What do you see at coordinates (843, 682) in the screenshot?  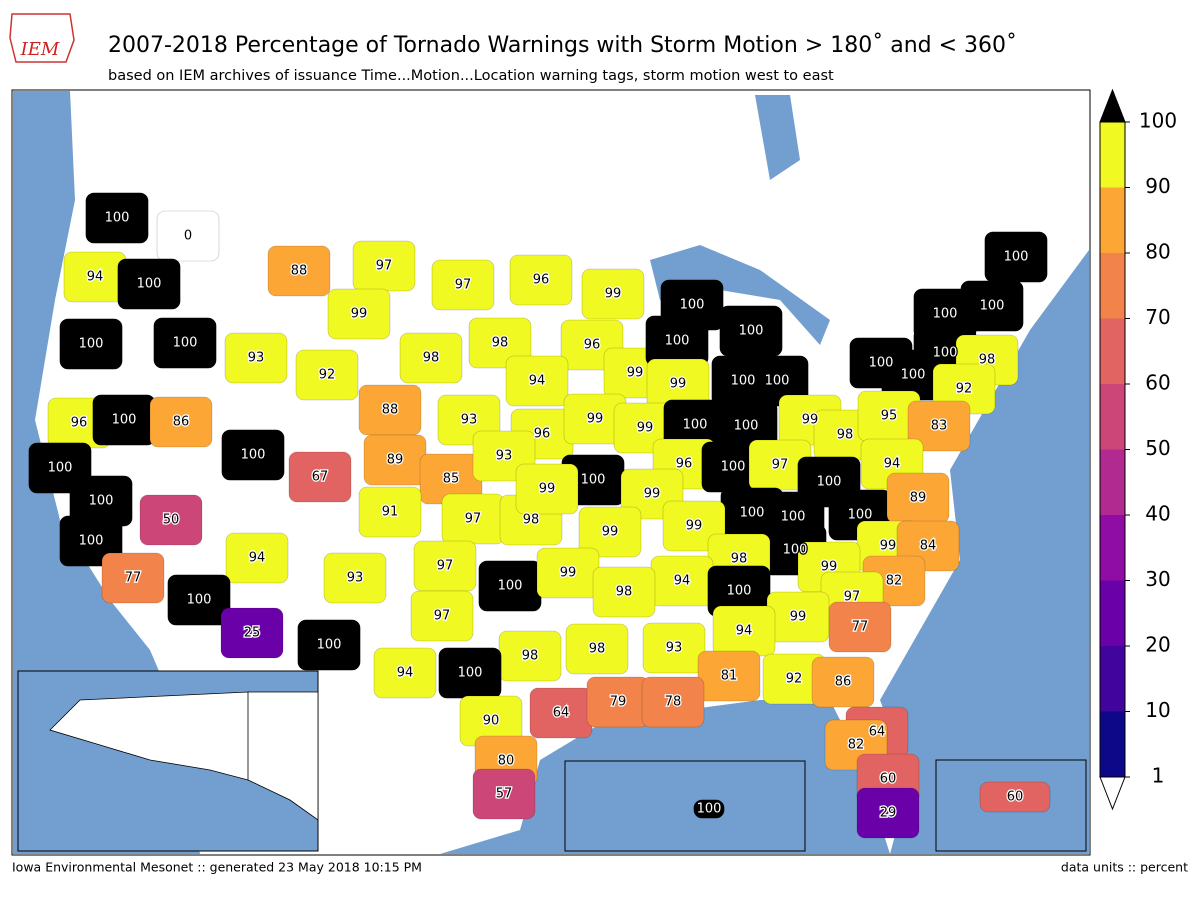 I see `region-label: 86` at bounding box center [843, 682].